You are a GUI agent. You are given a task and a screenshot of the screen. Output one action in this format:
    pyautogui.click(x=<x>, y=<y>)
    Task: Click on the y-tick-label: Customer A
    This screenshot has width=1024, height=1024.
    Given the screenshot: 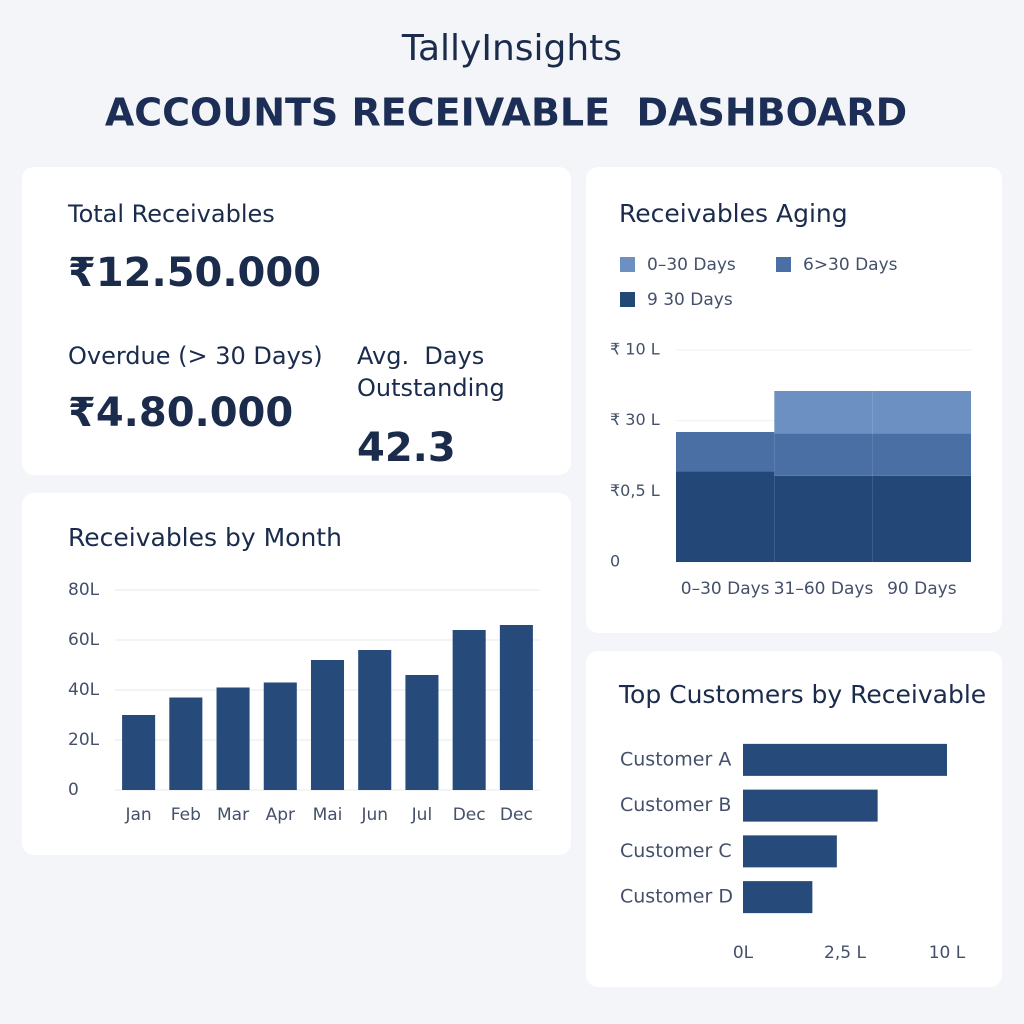 What is the action you would take?
    pyautogui.click(x=675, y=759)
    